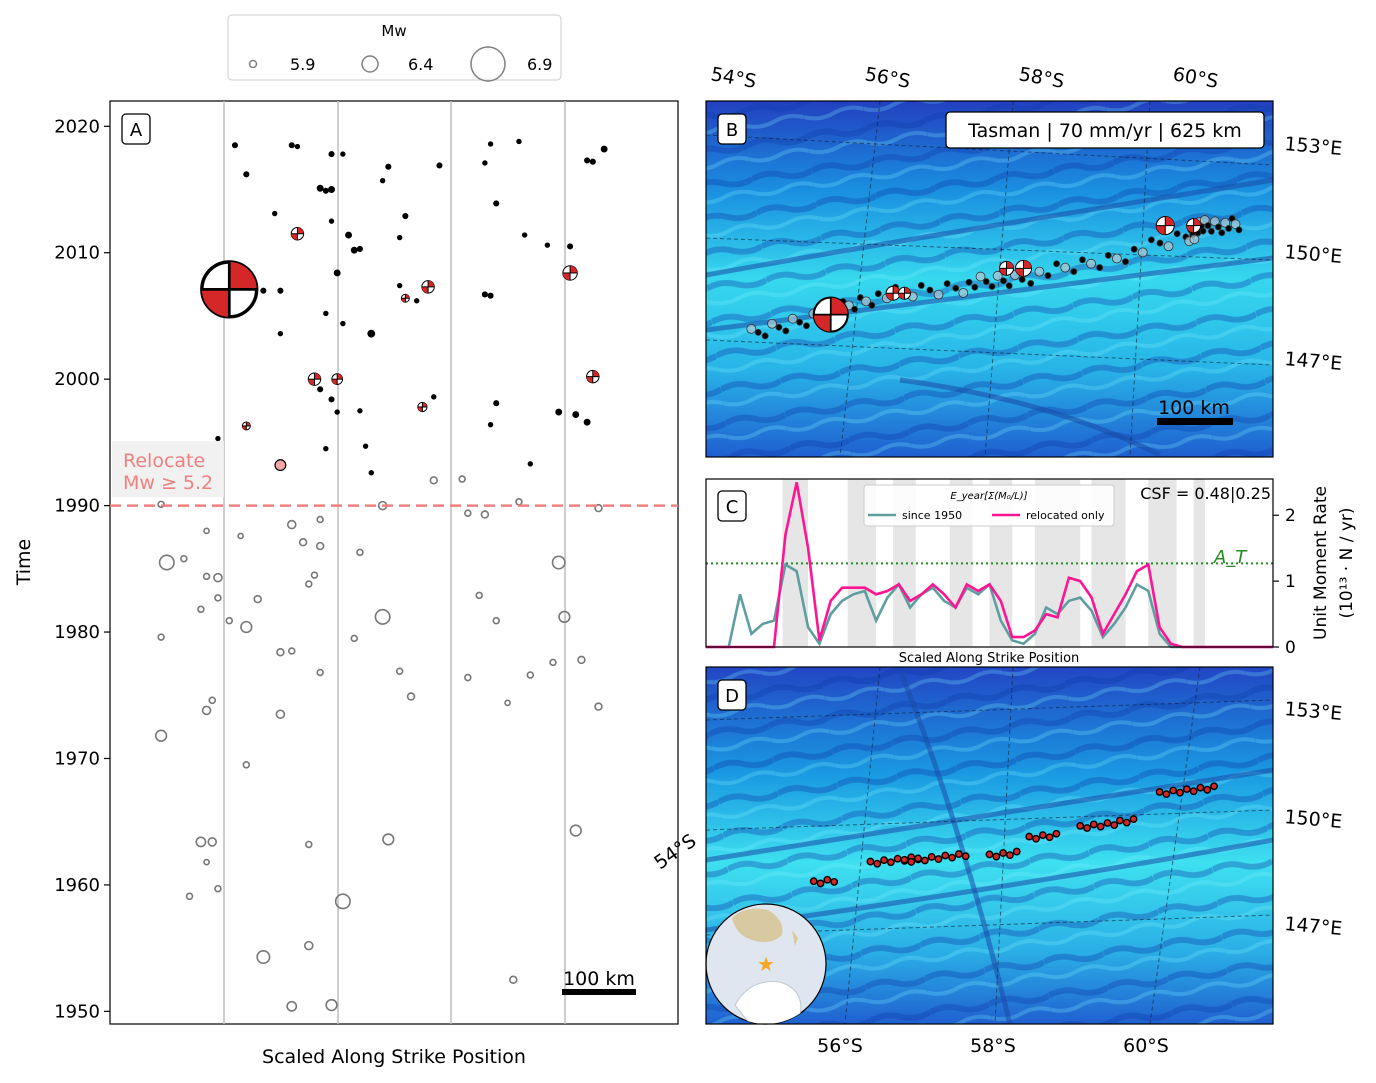 Image resolution: width=1376 pixels, height=1083 pixels. What do you see at coordinates (1146, 1046) in the screenshot?
I see `lat-label-60-bottom: 60°S` at bounding box center [1146, 1046].